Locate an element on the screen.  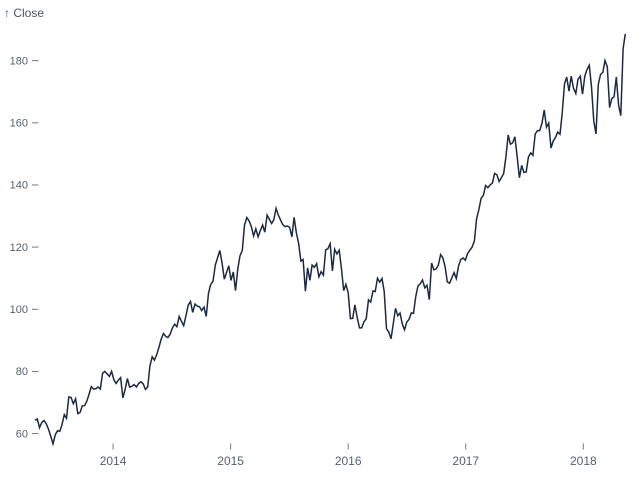
y-tick-label: 140 is located at coordinates (19, 186).